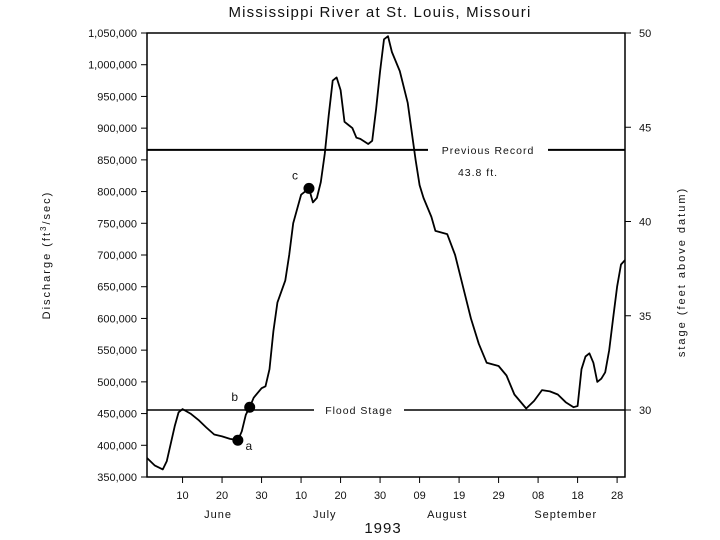 The image size is (720, 540). What do you see at coordinates (46, 255) in the screenshot?
I see `y-axis-title: Discharge (ft3/sec)` at bounding box center [46, 255].